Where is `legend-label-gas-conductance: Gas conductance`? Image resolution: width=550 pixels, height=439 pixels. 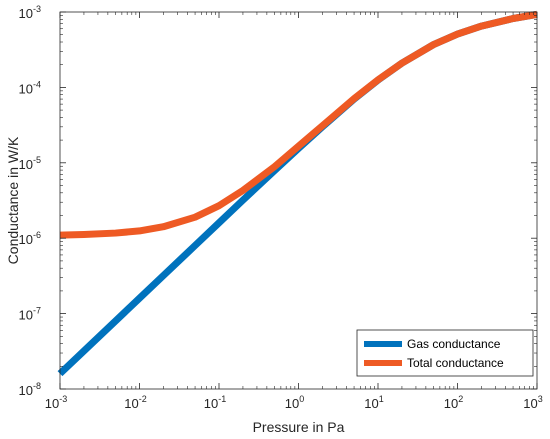
legend-label-gas-conductance: Gas conductance is located at coordinates (454, 344).